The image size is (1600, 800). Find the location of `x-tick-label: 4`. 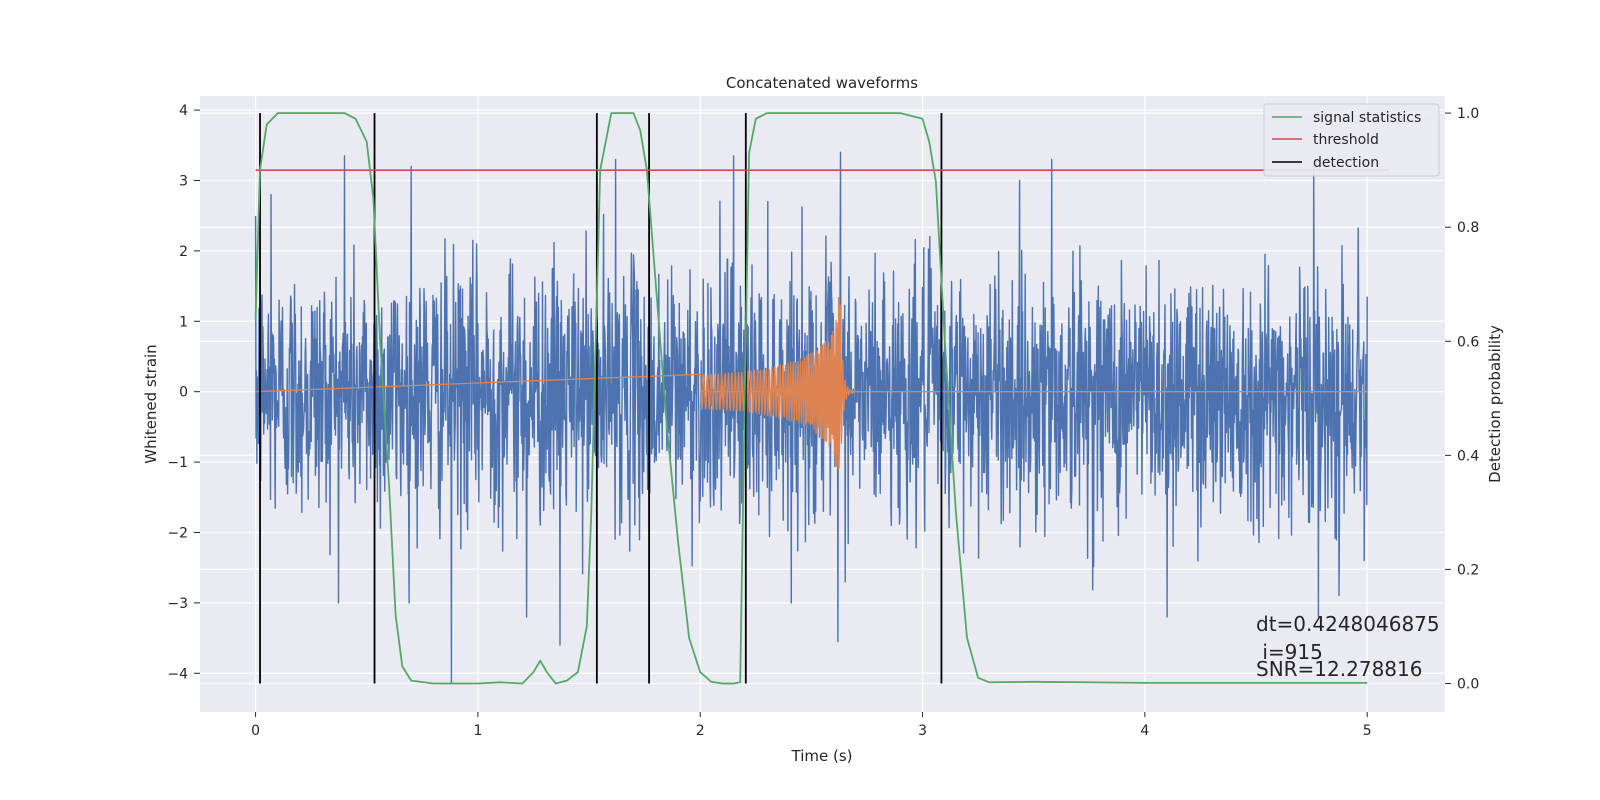

x-tick-label: 4 is located at coordinates (1144, 731).